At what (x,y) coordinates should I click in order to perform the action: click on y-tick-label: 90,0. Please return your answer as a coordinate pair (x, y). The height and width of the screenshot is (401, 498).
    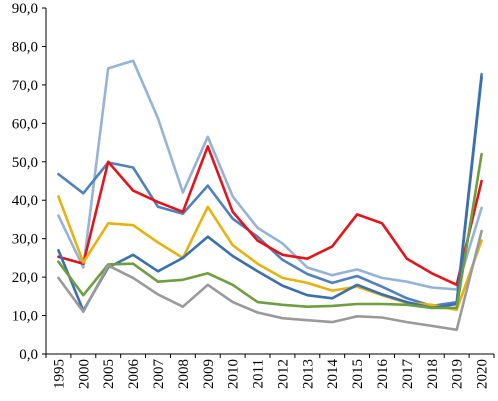
    Looking at the image, I should click on (25, 9).